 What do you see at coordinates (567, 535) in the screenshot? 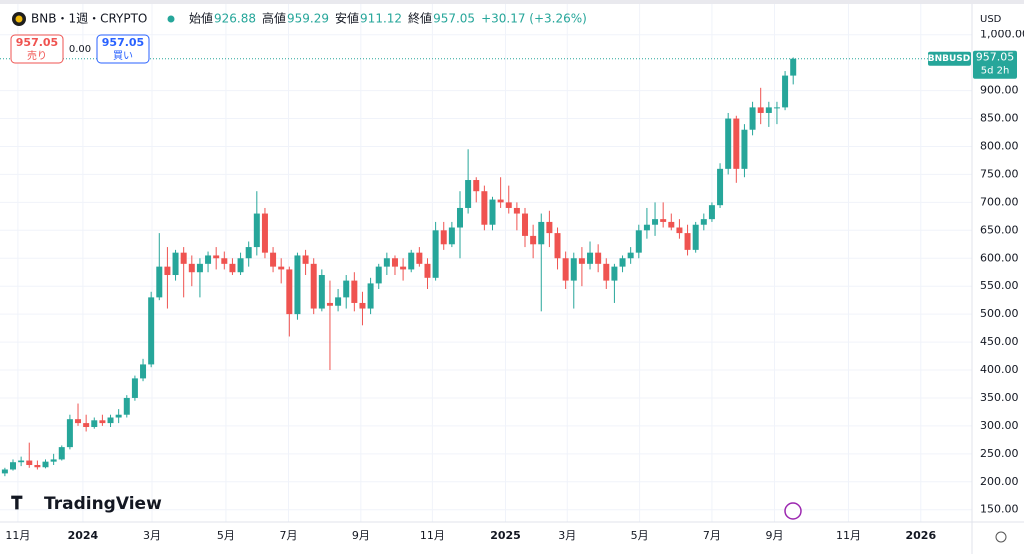
I see `x-tick-label: 3月` at bounding box center [567, 535].